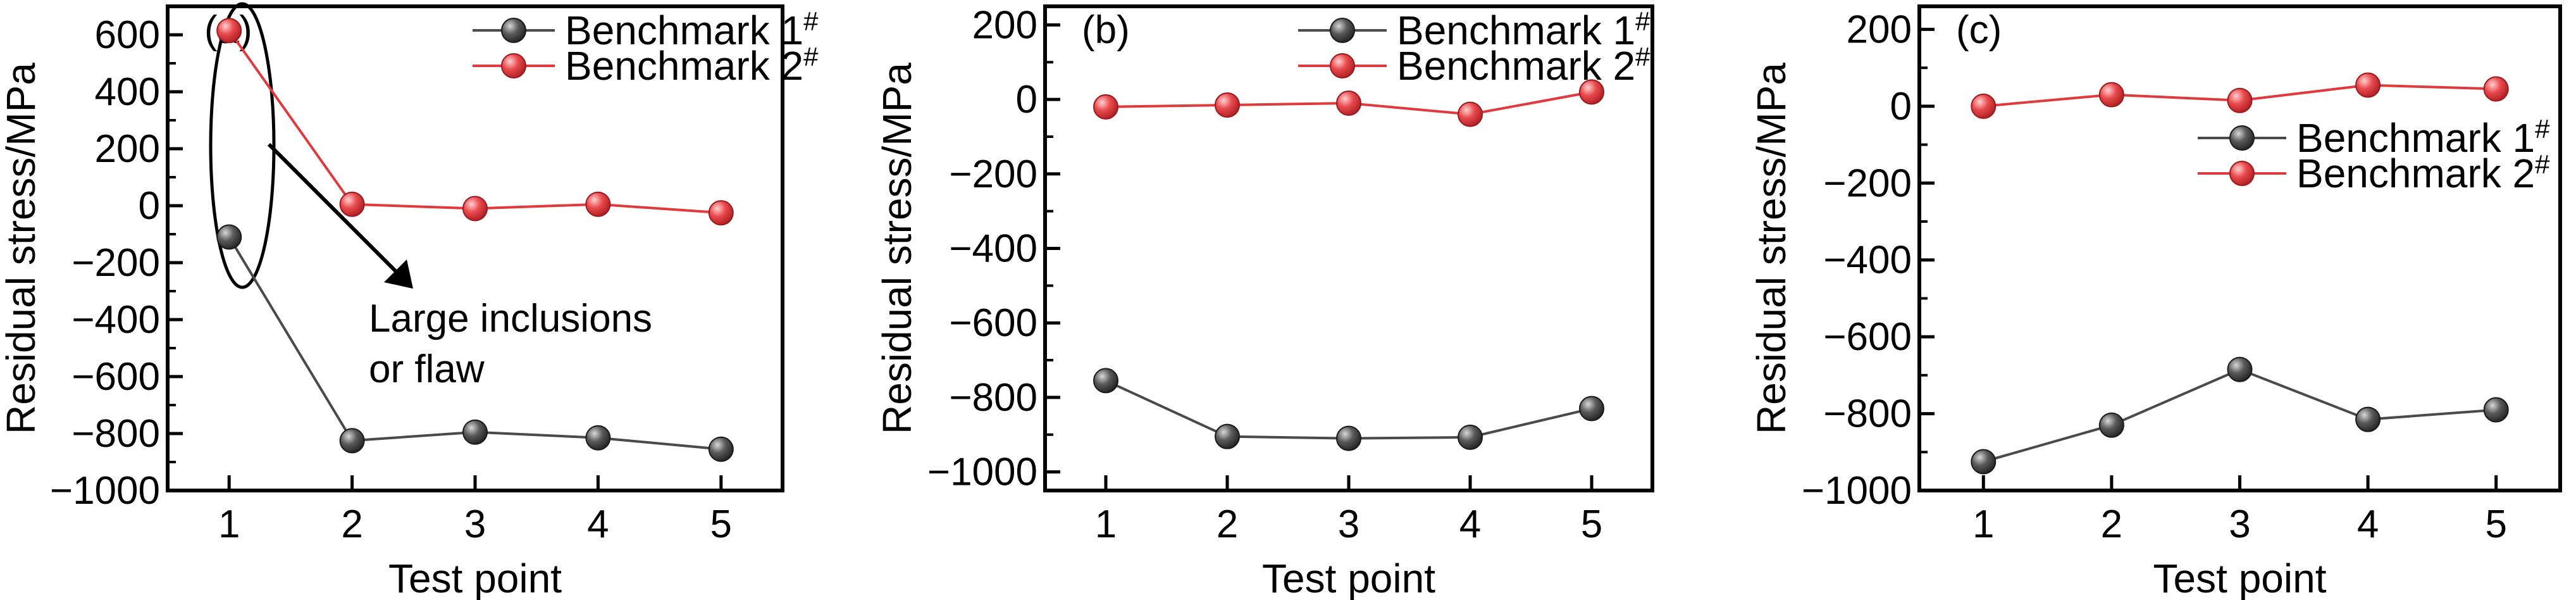 The height and width of the screenshot is (600, 2576). What do you see at coordinates (1979, 30) in the screenshot?
I see `panel-label: (c)` at bounding box center [1979, 30].